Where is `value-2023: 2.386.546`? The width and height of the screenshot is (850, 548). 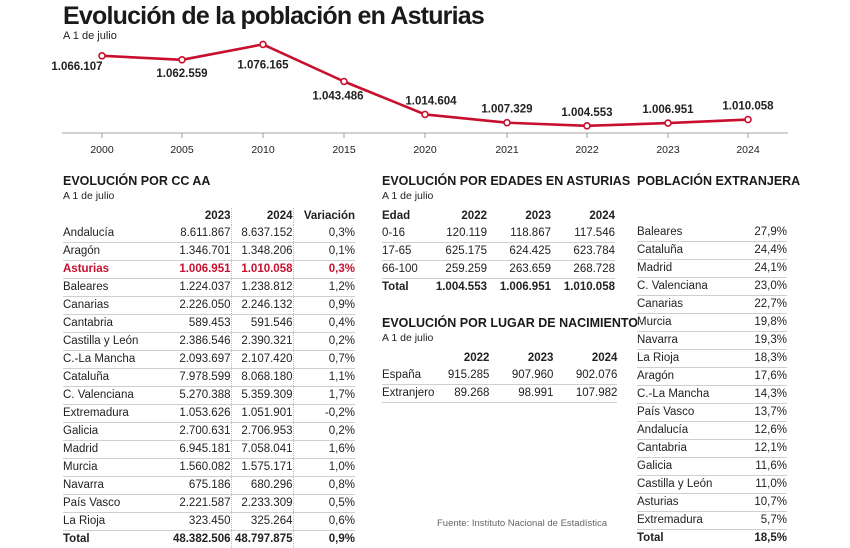 value-2023: 2.386.546 is located at coordinates (192, 342).